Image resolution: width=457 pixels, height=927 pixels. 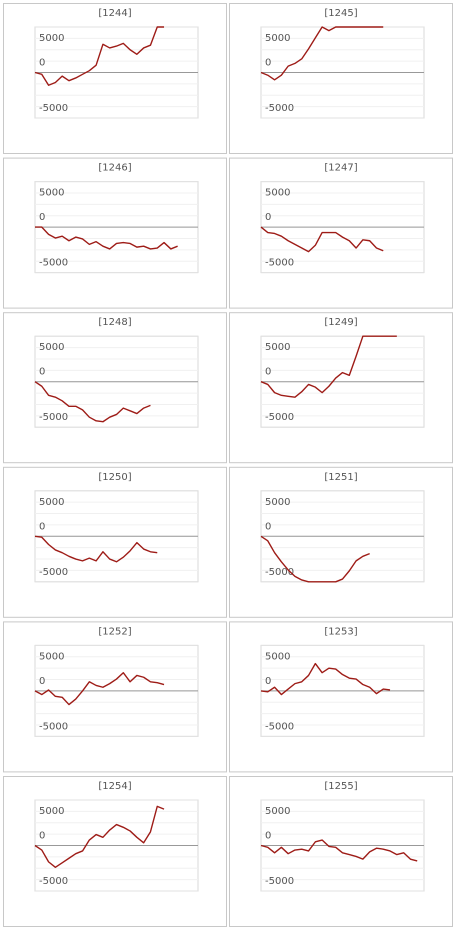 I want to click on chart-title: [1253], so click(x=340, y=631).